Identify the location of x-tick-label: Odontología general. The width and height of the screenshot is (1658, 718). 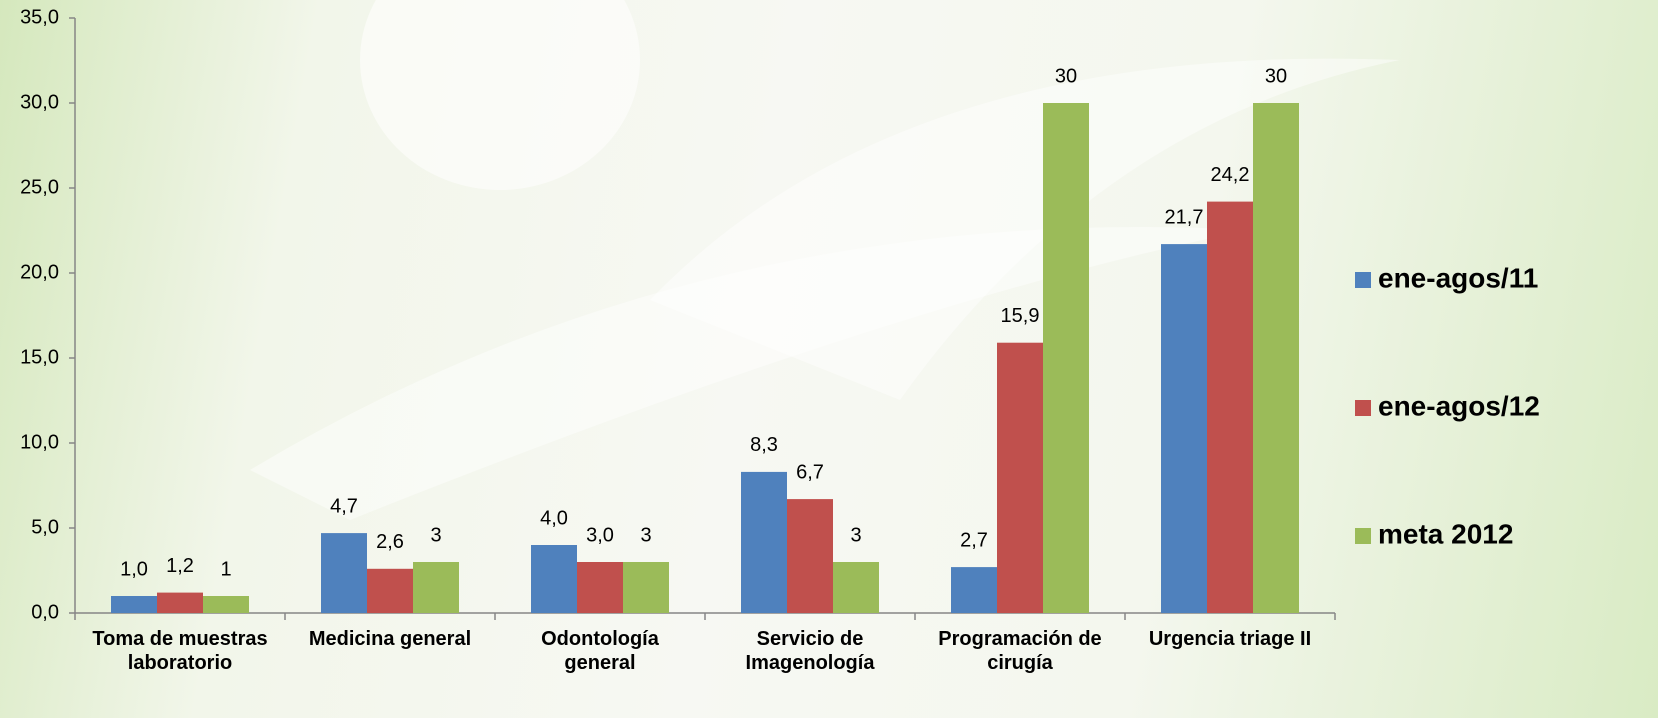
(600, 651).